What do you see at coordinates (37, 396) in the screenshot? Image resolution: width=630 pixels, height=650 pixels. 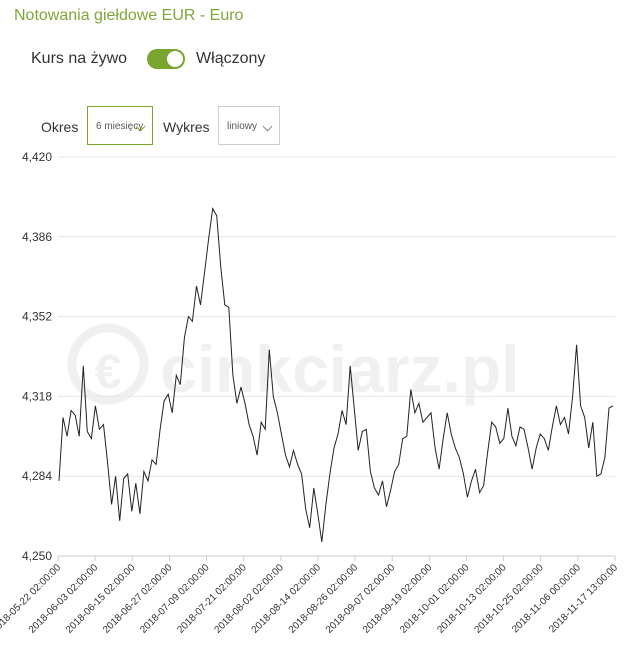 I see `y-tick-label: 4,318` at bounding box center [37, 396].